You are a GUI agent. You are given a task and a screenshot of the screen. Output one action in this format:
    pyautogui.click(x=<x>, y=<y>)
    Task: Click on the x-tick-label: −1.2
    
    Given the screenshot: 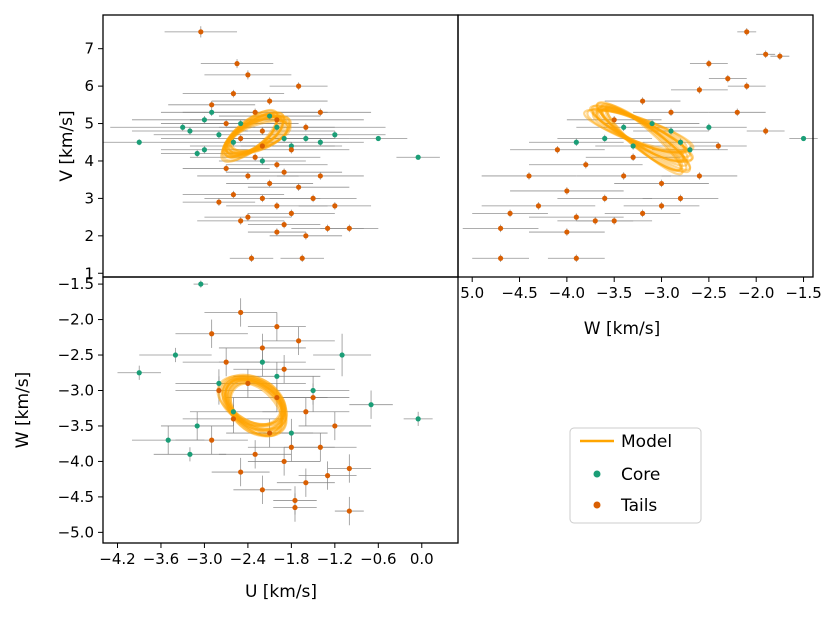 What is the action you would take?
    pyautogui.click(x=335, y=559)
    